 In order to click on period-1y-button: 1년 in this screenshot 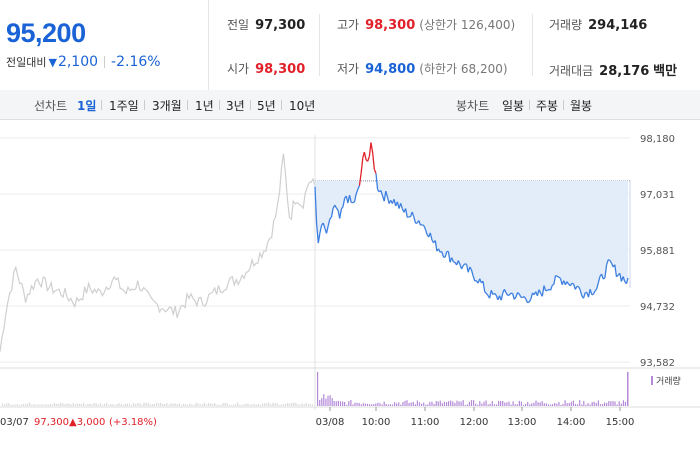, I will do `click(204, 106)`.